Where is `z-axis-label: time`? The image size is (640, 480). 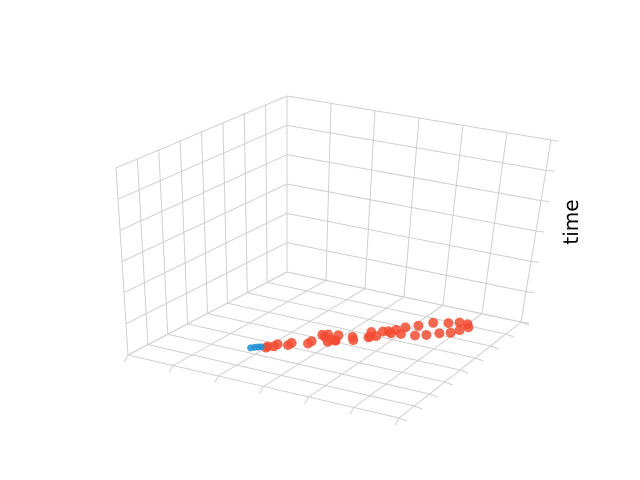 z-axis-label: time is located at coordinates (571, 221).